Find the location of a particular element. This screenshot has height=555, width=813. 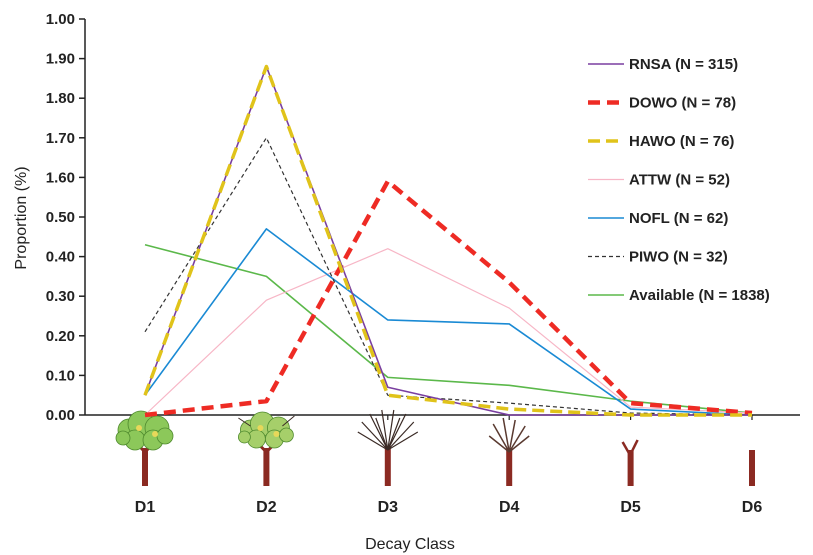

legend-label-attw: ATTW (N = 52) is located at coordinates (679, 180).